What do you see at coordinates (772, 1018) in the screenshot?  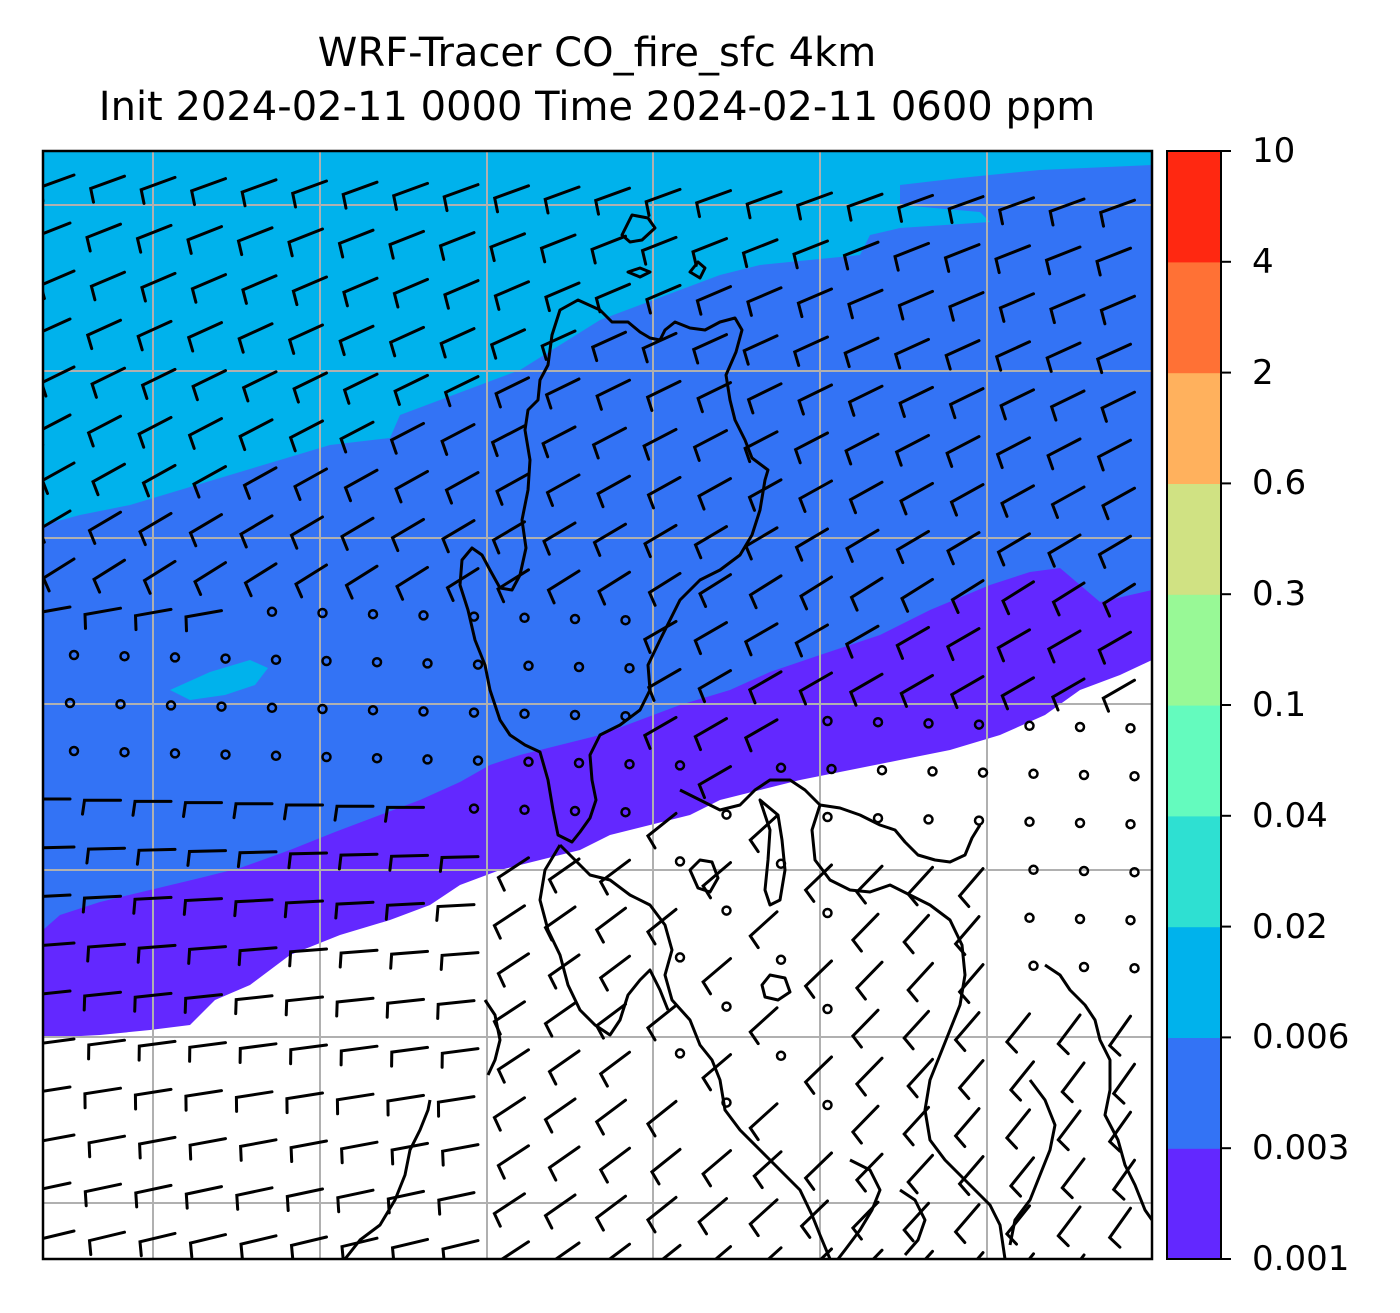 I see `coastline-southern-mainland` at bounding box center [772, 1018].